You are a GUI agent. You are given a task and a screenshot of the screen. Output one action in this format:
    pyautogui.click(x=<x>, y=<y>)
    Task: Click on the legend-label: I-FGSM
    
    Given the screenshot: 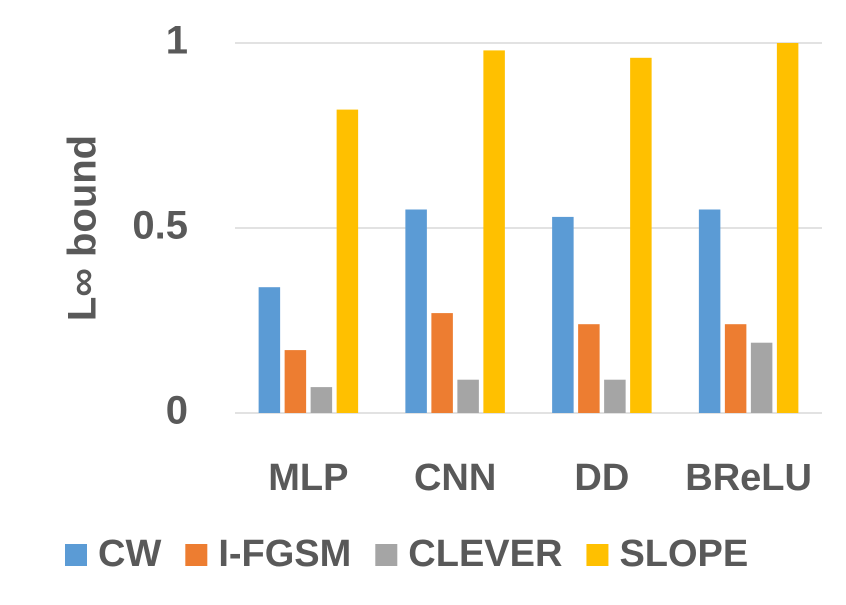 What is the action you would take?
    pyautogui.click(x=284, y=554)
    